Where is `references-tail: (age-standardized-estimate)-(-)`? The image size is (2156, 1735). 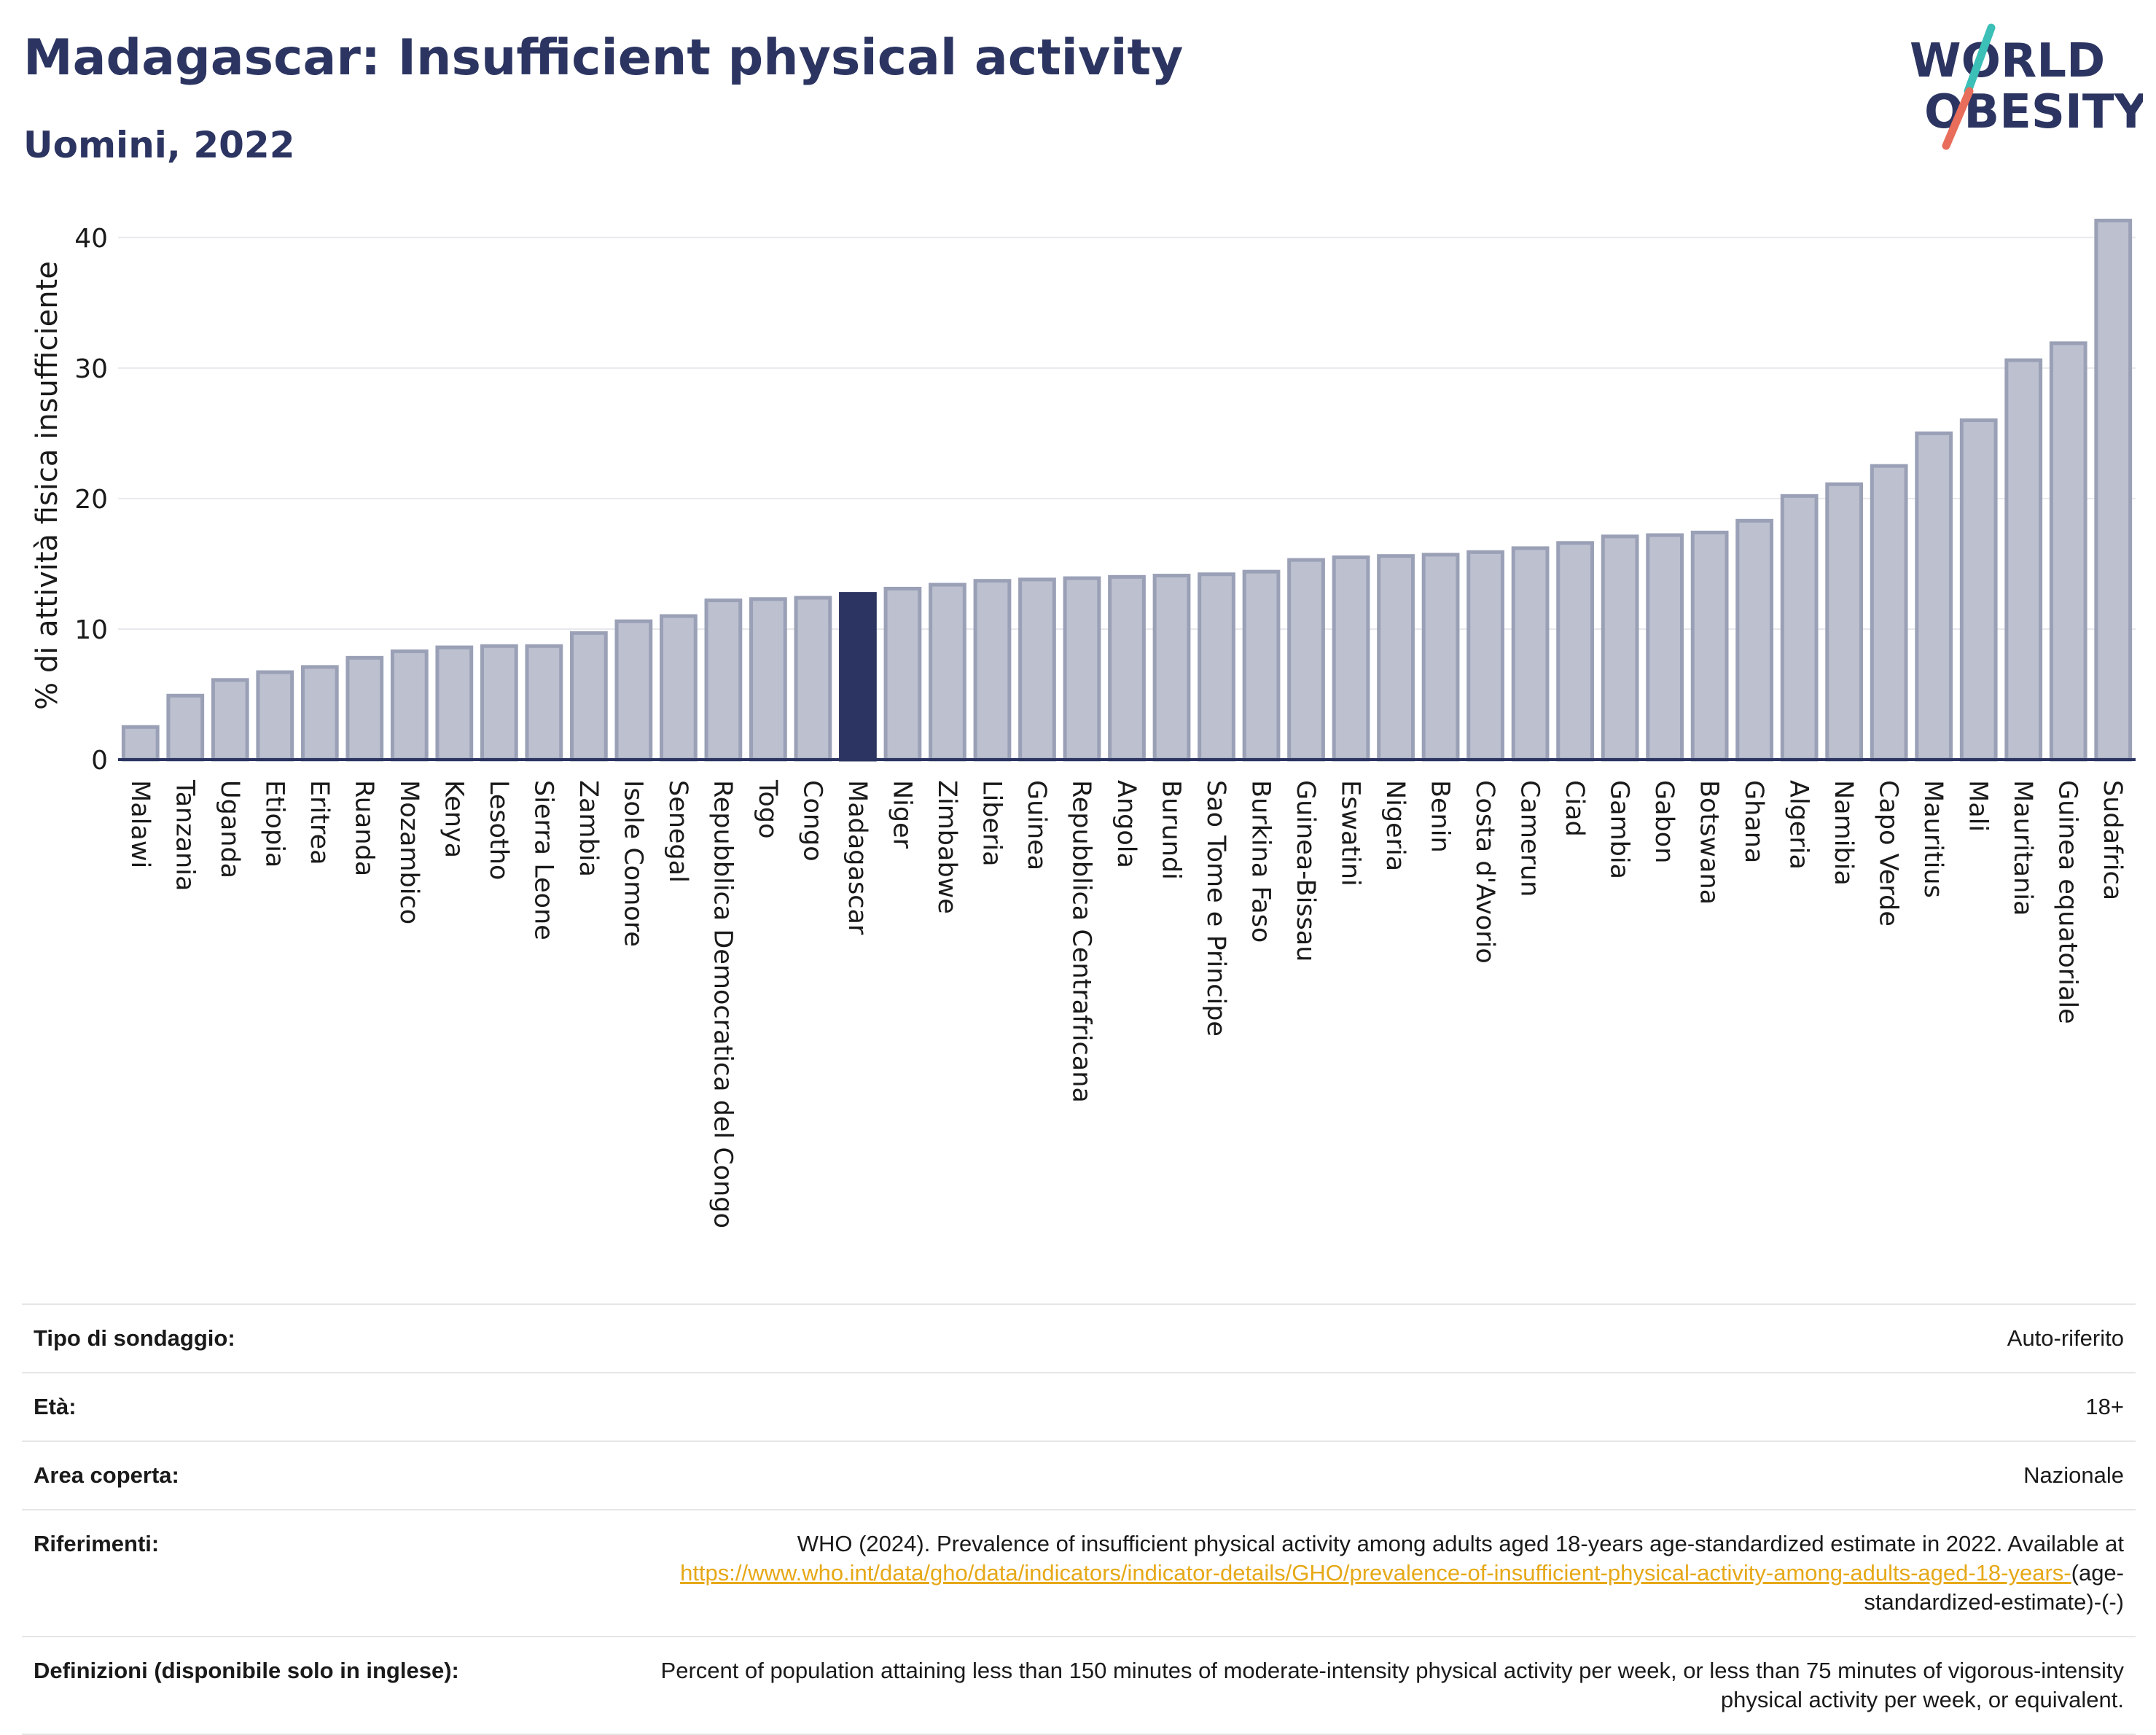 references-tail: (age-standardized-estimate)-(-) is located at coordinates (1994, 1587).